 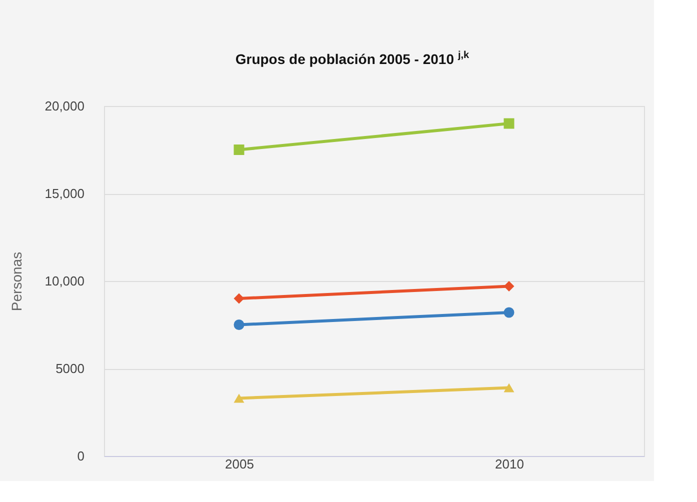 What do you see at coordinates (16, 282) in the screenshot?
I see `y-axis-title: Personas` at bounding box center [16, 282].